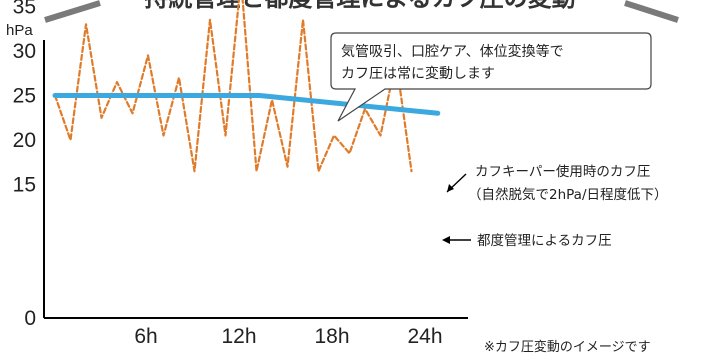 The width and height of the screenshot is (720, 354). What do you see at coordinates (446, 240) in the screenshot?
I see `intermittent-arrowhead-icon` at bounding box center [446, 240].